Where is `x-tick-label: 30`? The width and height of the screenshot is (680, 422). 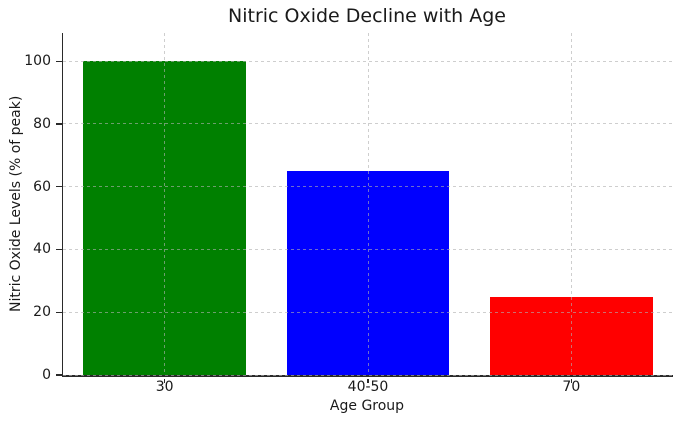 x-tick-label: 30 is located at coordinates (164, 387).